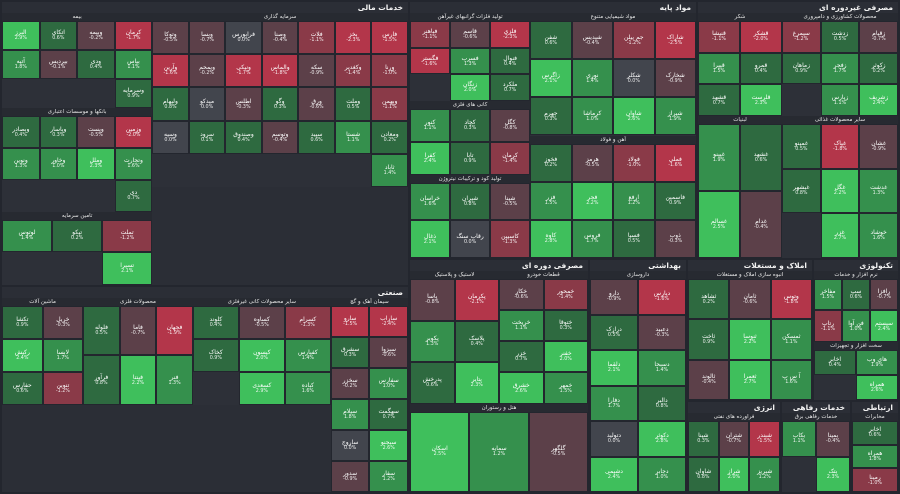 This screenshot has height=494, width=900. What do you see at coordinates (828, 326) in the screenshot?
I see `stock-tile: رتاپ -1.1%` at bounding box center [828, 326].